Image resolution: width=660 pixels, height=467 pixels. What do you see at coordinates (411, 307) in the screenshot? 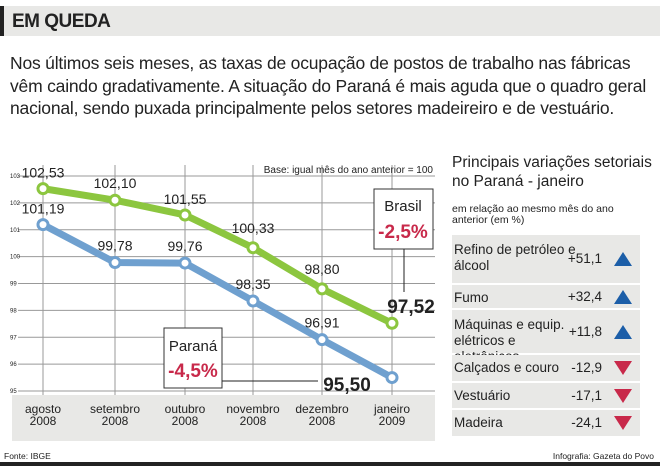
I see `brasil-final-value: 97,52` at bounding box center [411, 307].